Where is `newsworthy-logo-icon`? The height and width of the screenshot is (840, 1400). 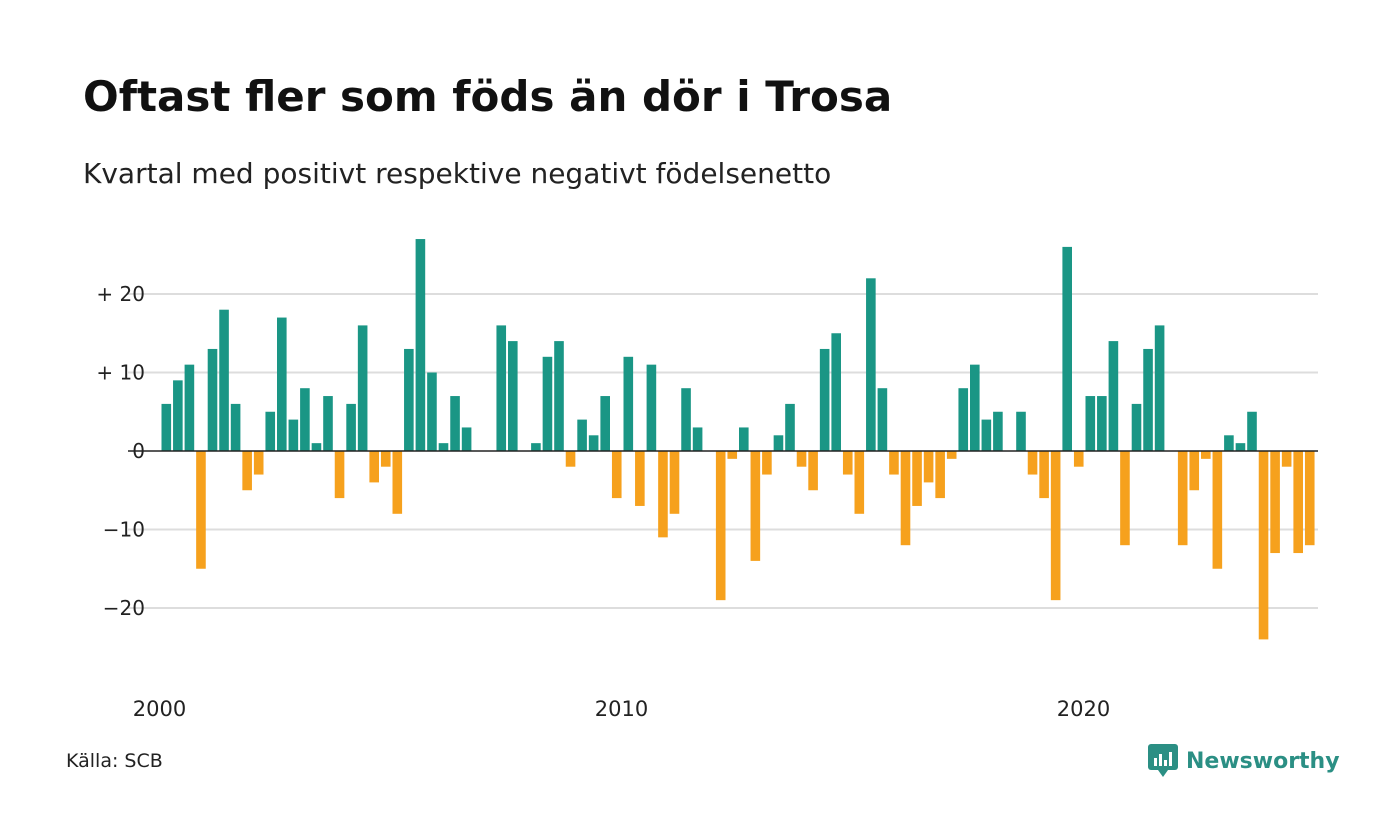
newsworthy-logo-icon is located at coordinates (1163, 760).